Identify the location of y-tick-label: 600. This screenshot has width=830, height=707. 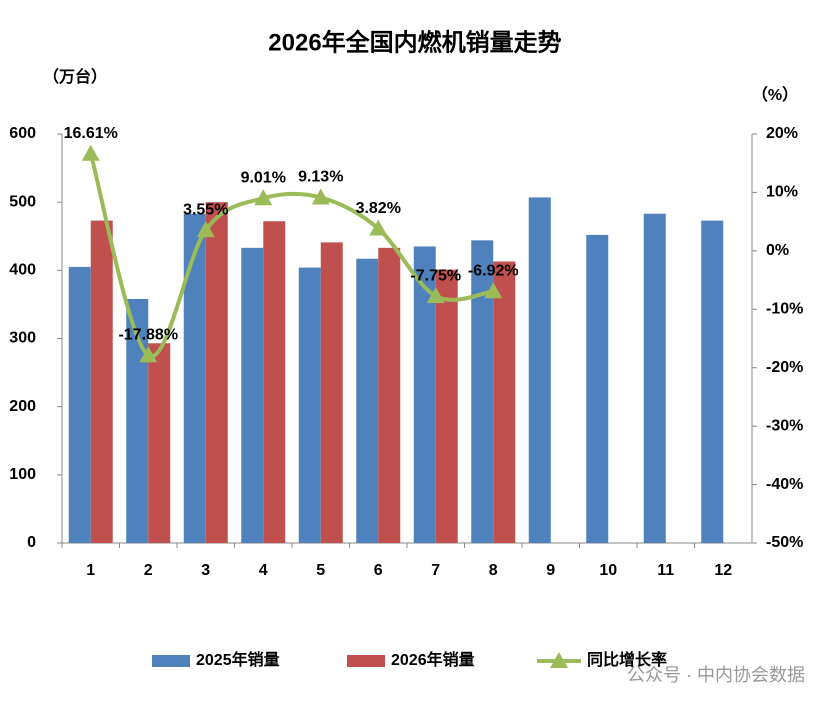
(22, 133).